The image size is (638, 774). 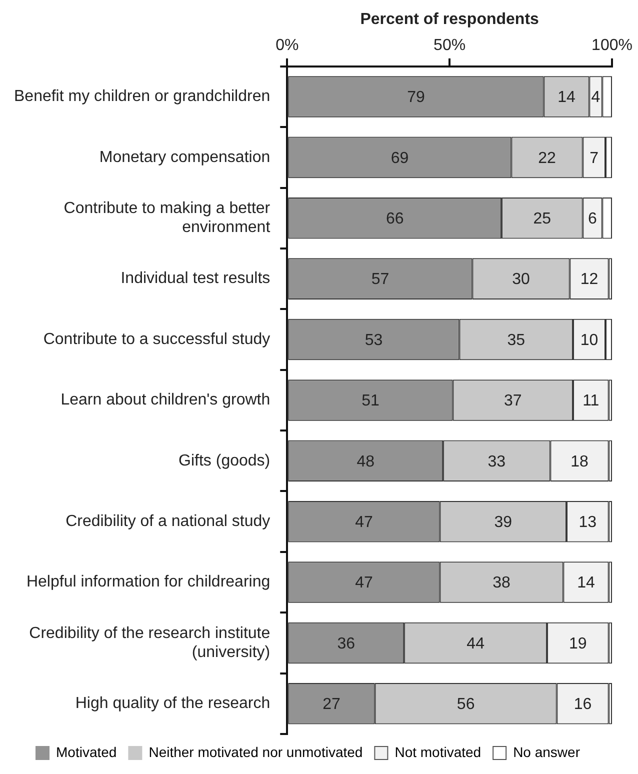 What do you see at coordinates (156, 339) in the screenshot?
I see `y-tick-label: Contribute to a successful study` at bounding box center [156, 339].